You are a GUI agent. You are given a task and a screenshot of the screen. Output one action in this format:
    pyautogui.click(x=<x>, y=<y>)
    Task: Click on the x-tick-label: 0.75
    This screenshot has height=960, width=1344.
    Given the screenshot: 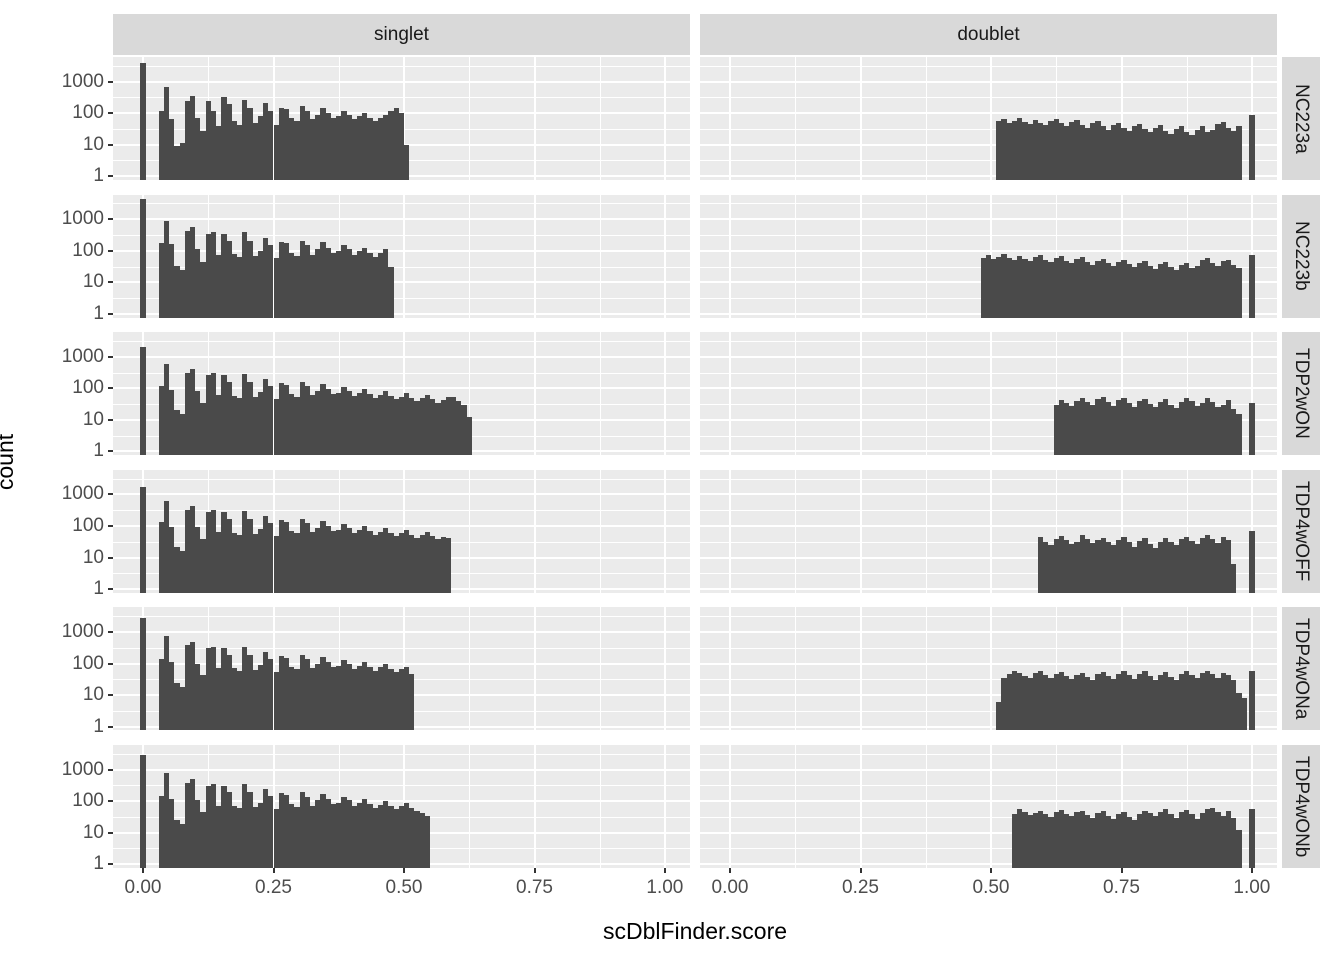 What is the action you would take?
    pyautogui.click(x=534, y=887)
    